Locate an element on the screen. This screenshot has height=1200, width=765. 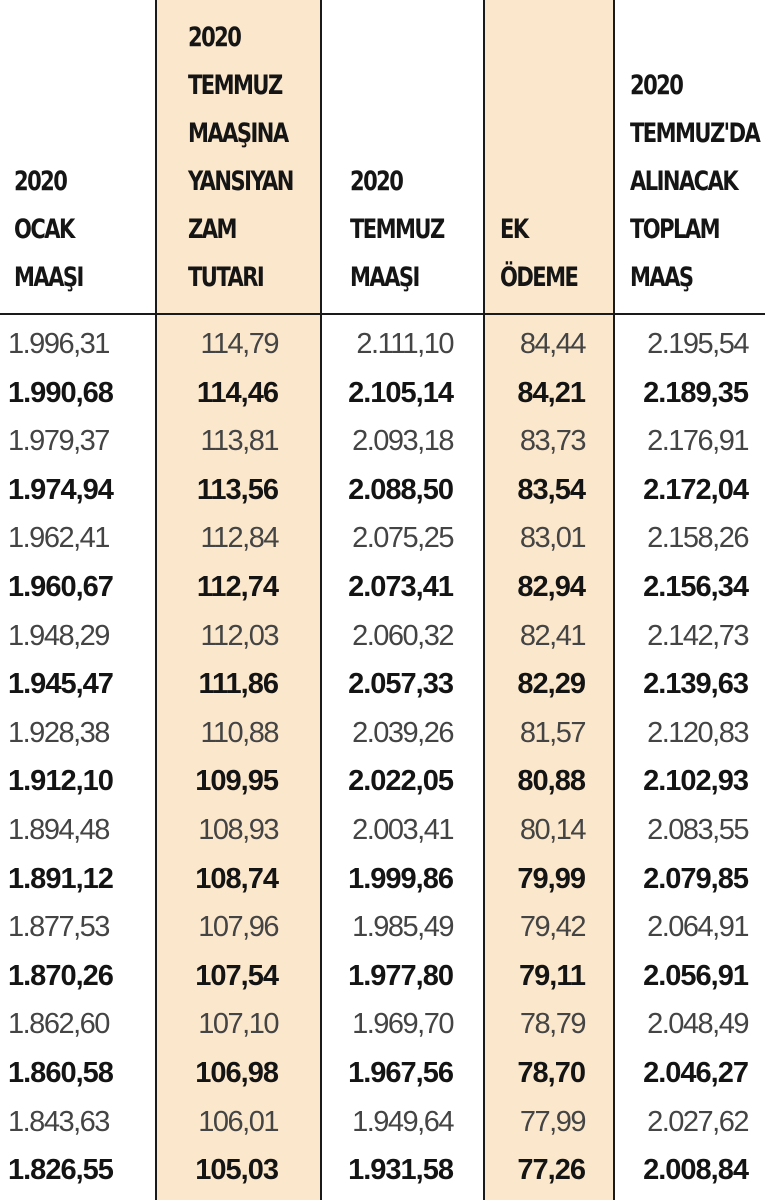
table-row: 1.996,31 114,79 2.111,10 84,44 2.195,54 is located at coordinates (382, 344).